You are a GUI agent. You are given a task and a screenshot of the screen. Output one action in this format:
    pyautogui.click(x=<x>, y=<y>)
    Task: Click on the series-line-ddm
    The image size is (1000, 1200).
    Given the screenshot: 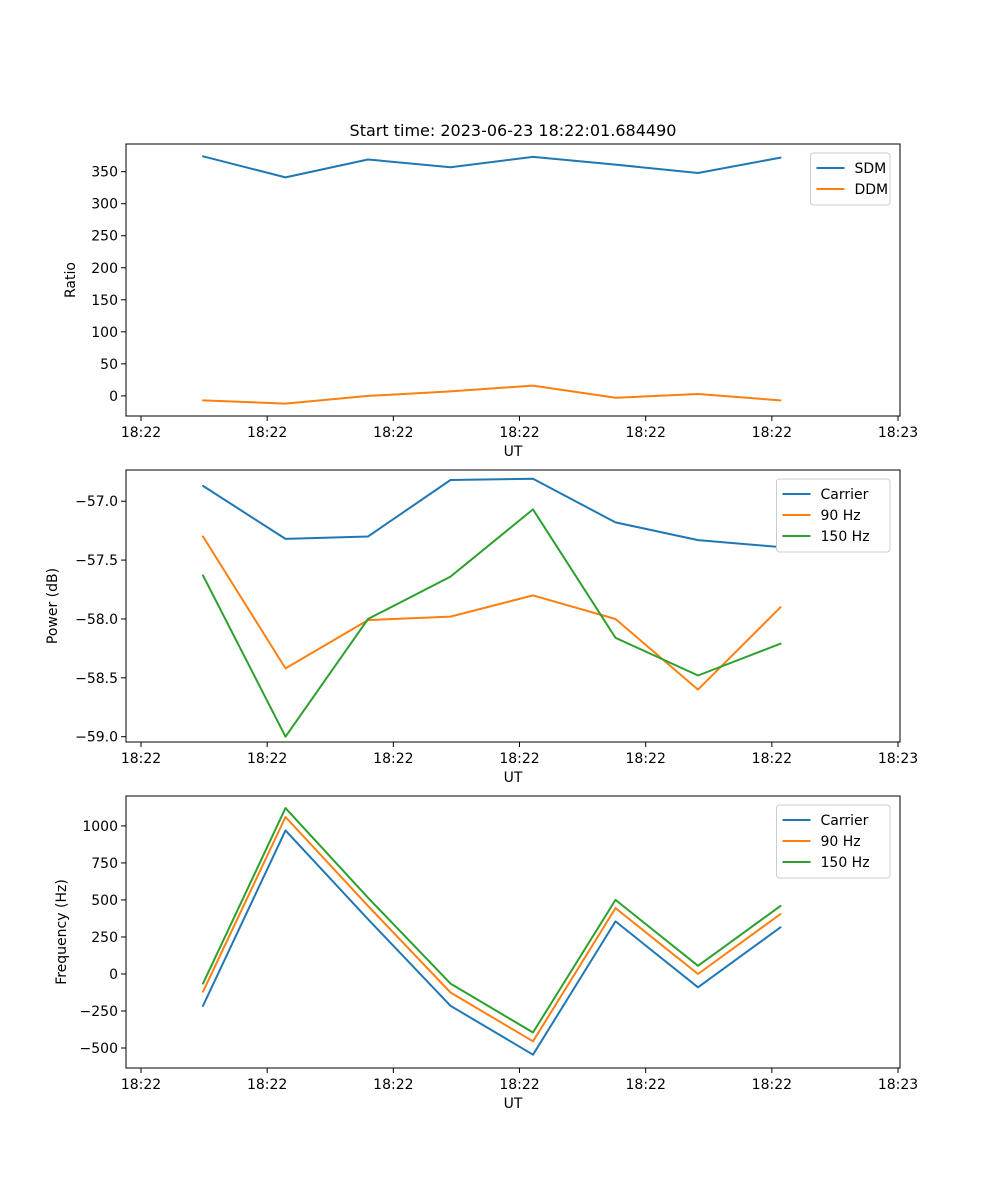 What is the action you would take?
    pyautogui.click(x=492, y=394)
    